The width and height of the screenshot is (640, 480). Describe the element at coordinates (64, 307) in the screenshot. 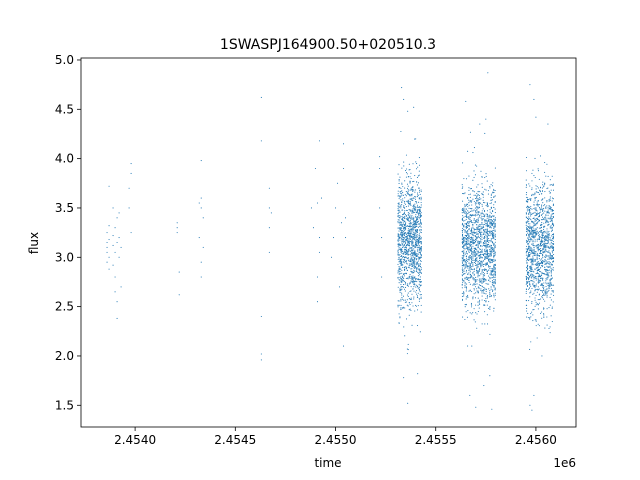

I see `y-tick-label: 2.5` at that location.